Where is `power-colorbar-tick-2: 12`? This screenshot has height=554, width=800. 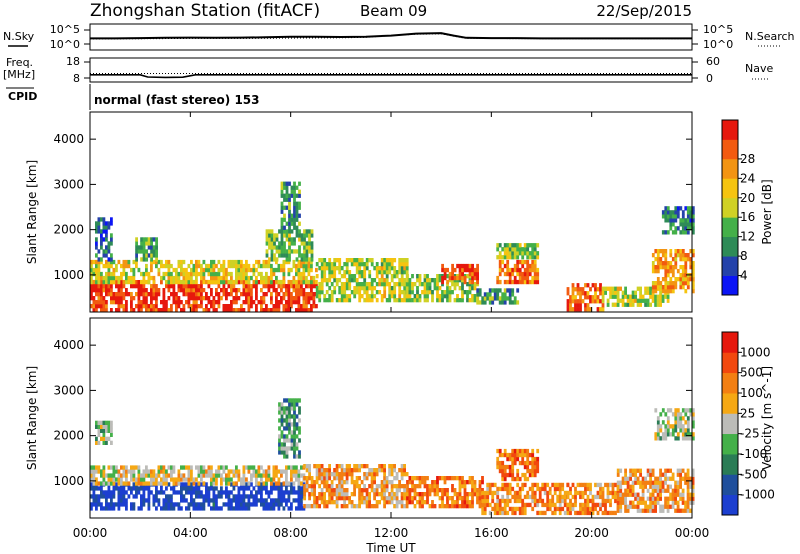 power-colorbar-tick-2: 12 is located at coordinates (747, 237).